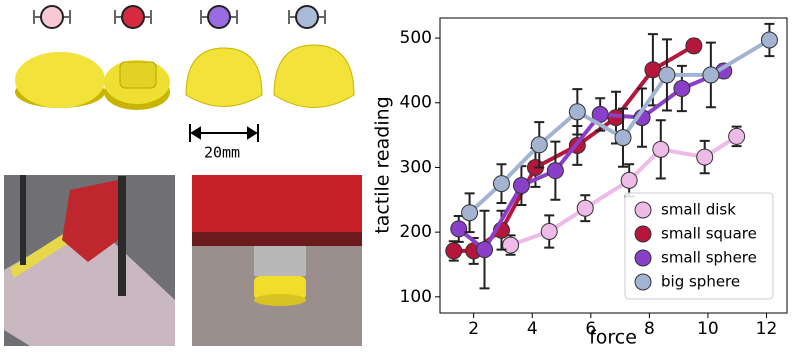 This screenshot has height=352, width=794. What do you see at coordinates (224, 77) in the screenshot?
I see `small-sphere` at bounding box center [224, 77].